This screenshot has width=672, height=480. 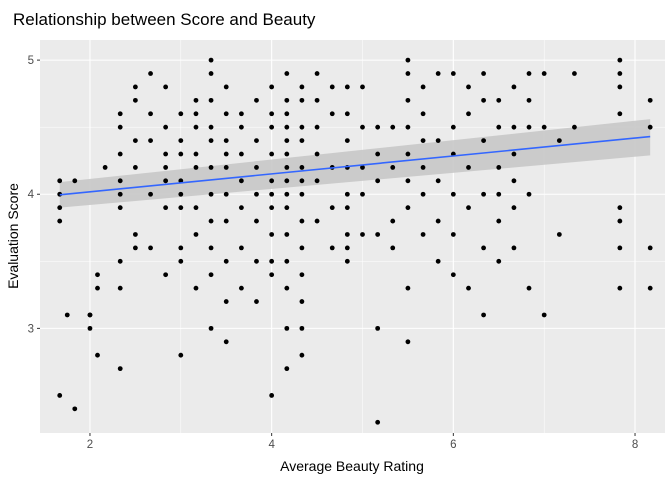 What do you see at coordinates (13, 236) in the screenshot?
I see `y-axis-title: Evaluation Score` at bounding box center [13, 236].